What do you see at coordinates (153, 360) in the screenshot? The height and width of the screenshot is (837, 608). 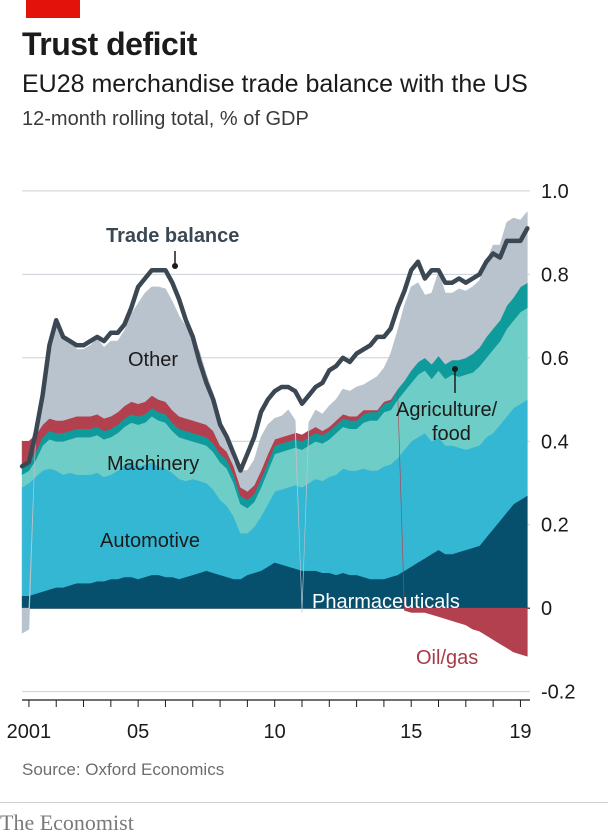 I see `annotation-label-other: Other` at bounding box center [153, 360].